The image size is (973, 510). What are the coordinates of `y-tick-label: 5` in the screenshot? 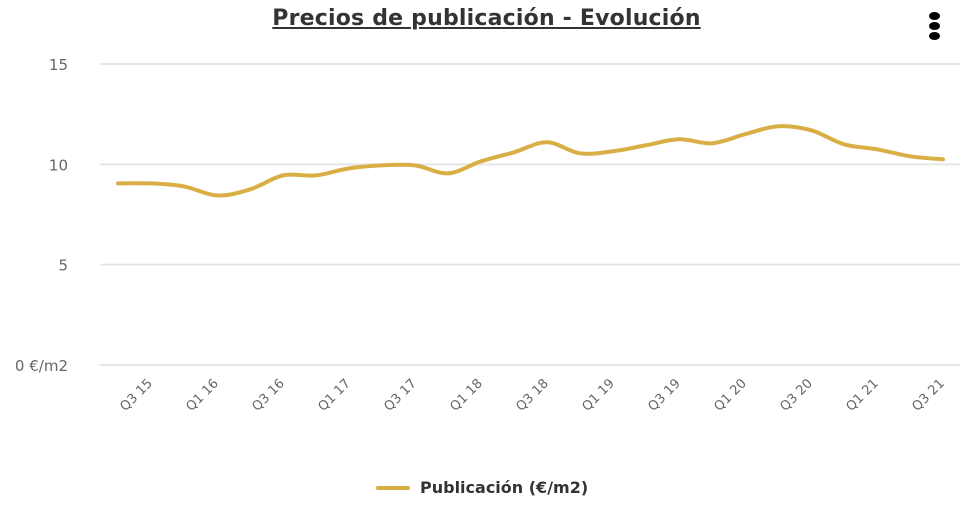 It's located at (63, 266).